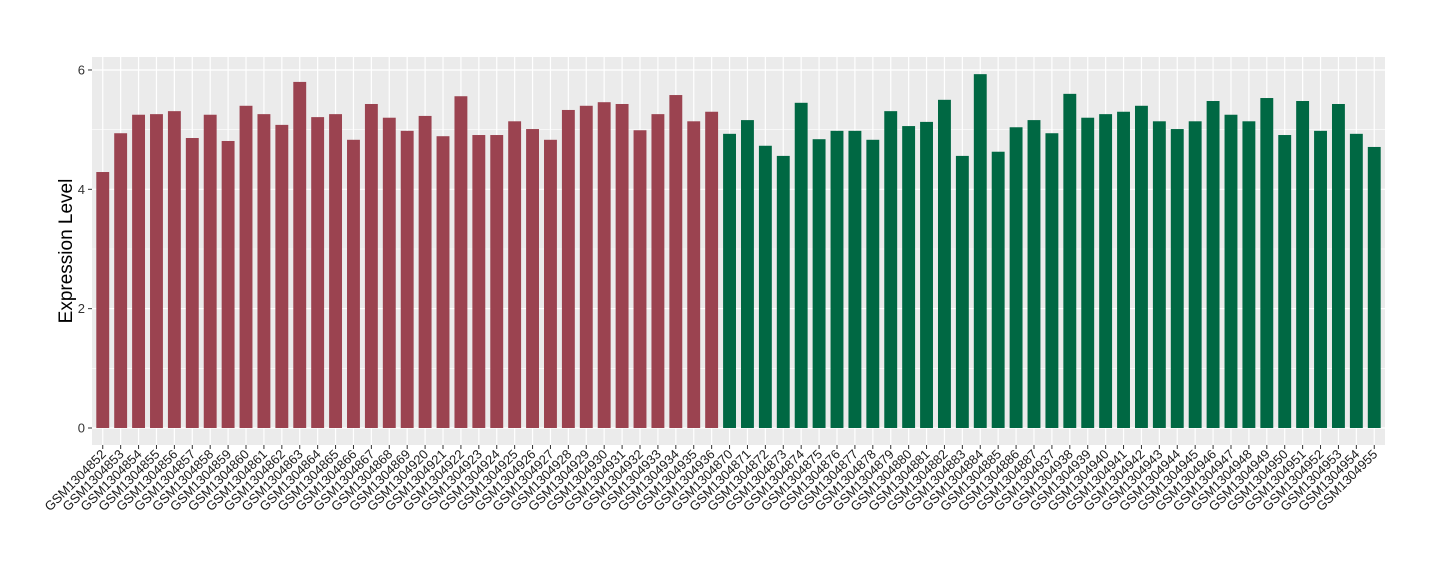 This screenshot has width=1440, height=580. Describe the element at coordinates (1034, 274) in the screenshot. I see `bar-GSM1304887` at that location.